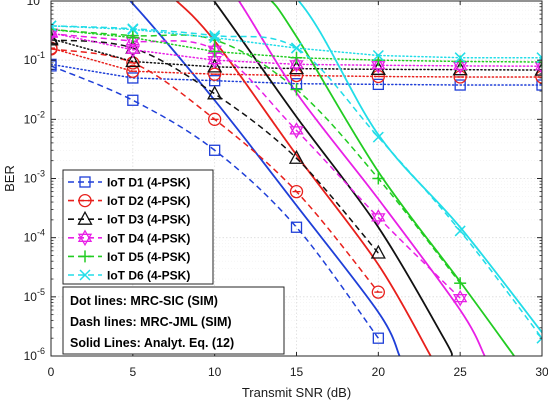 The width and height of the screenshot is (548, 411). What do you see at coordinates (148, 276) in the screenshot?
I see `legend-label-d6: IoT D6 (4-PSK)` at bounding box center [148, 276].